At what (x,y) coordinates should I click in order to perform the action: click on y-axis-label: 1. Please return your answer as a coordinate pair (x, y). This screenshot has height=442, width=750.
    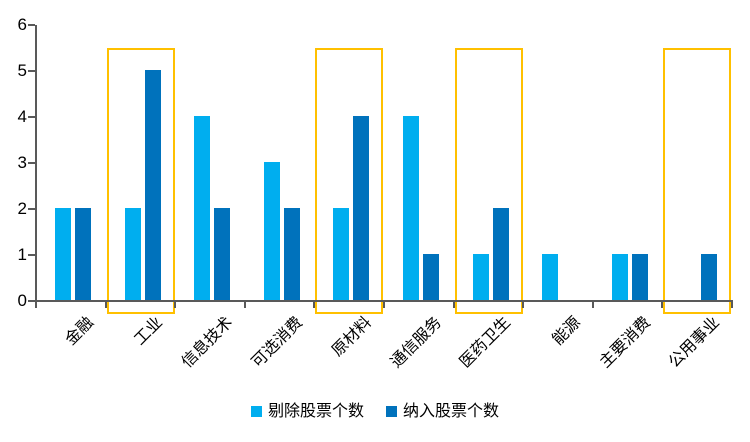
    Looking at the image, I should click on (22, 254).